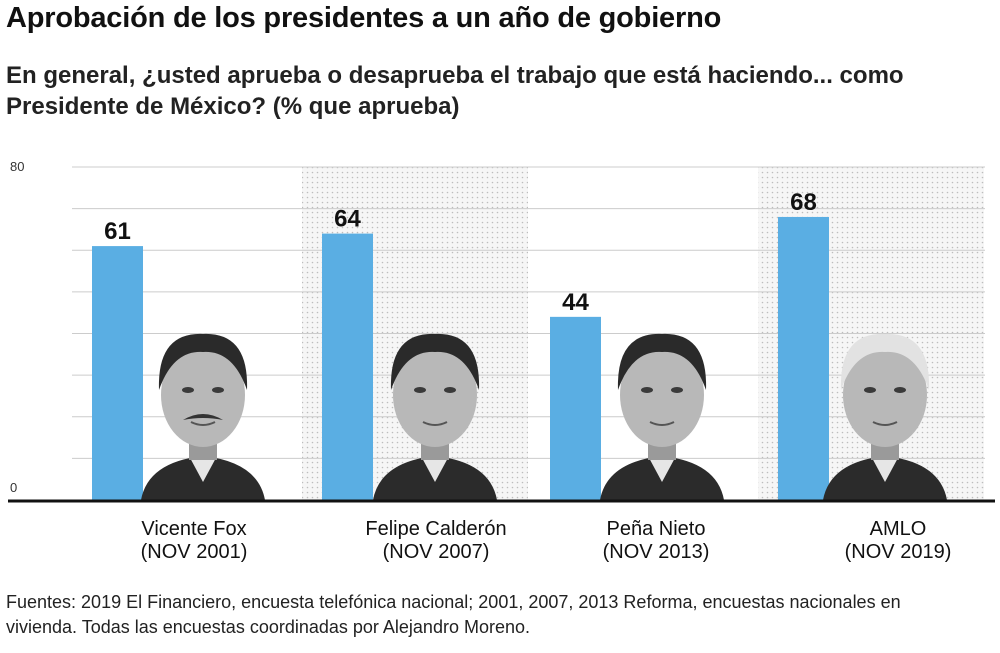 The image size is (1000, 653). What do you see at coordinates (117, 231) in the screenshot?
I see `bar-value-label: 61` at bounding box center [117, 231].